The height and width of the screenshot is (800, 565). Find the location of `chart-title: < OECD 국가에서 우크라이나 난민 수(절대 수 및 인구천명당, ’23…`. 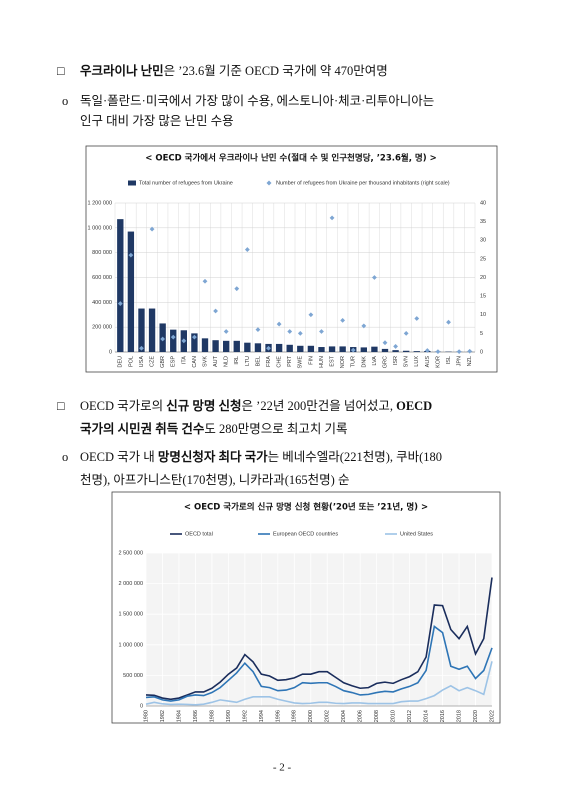

chart-title: < OECD 국가에서 우크라이나 난민 수(절대 수 및 인구천명당, ’23… is located at coordinates (290, 158).